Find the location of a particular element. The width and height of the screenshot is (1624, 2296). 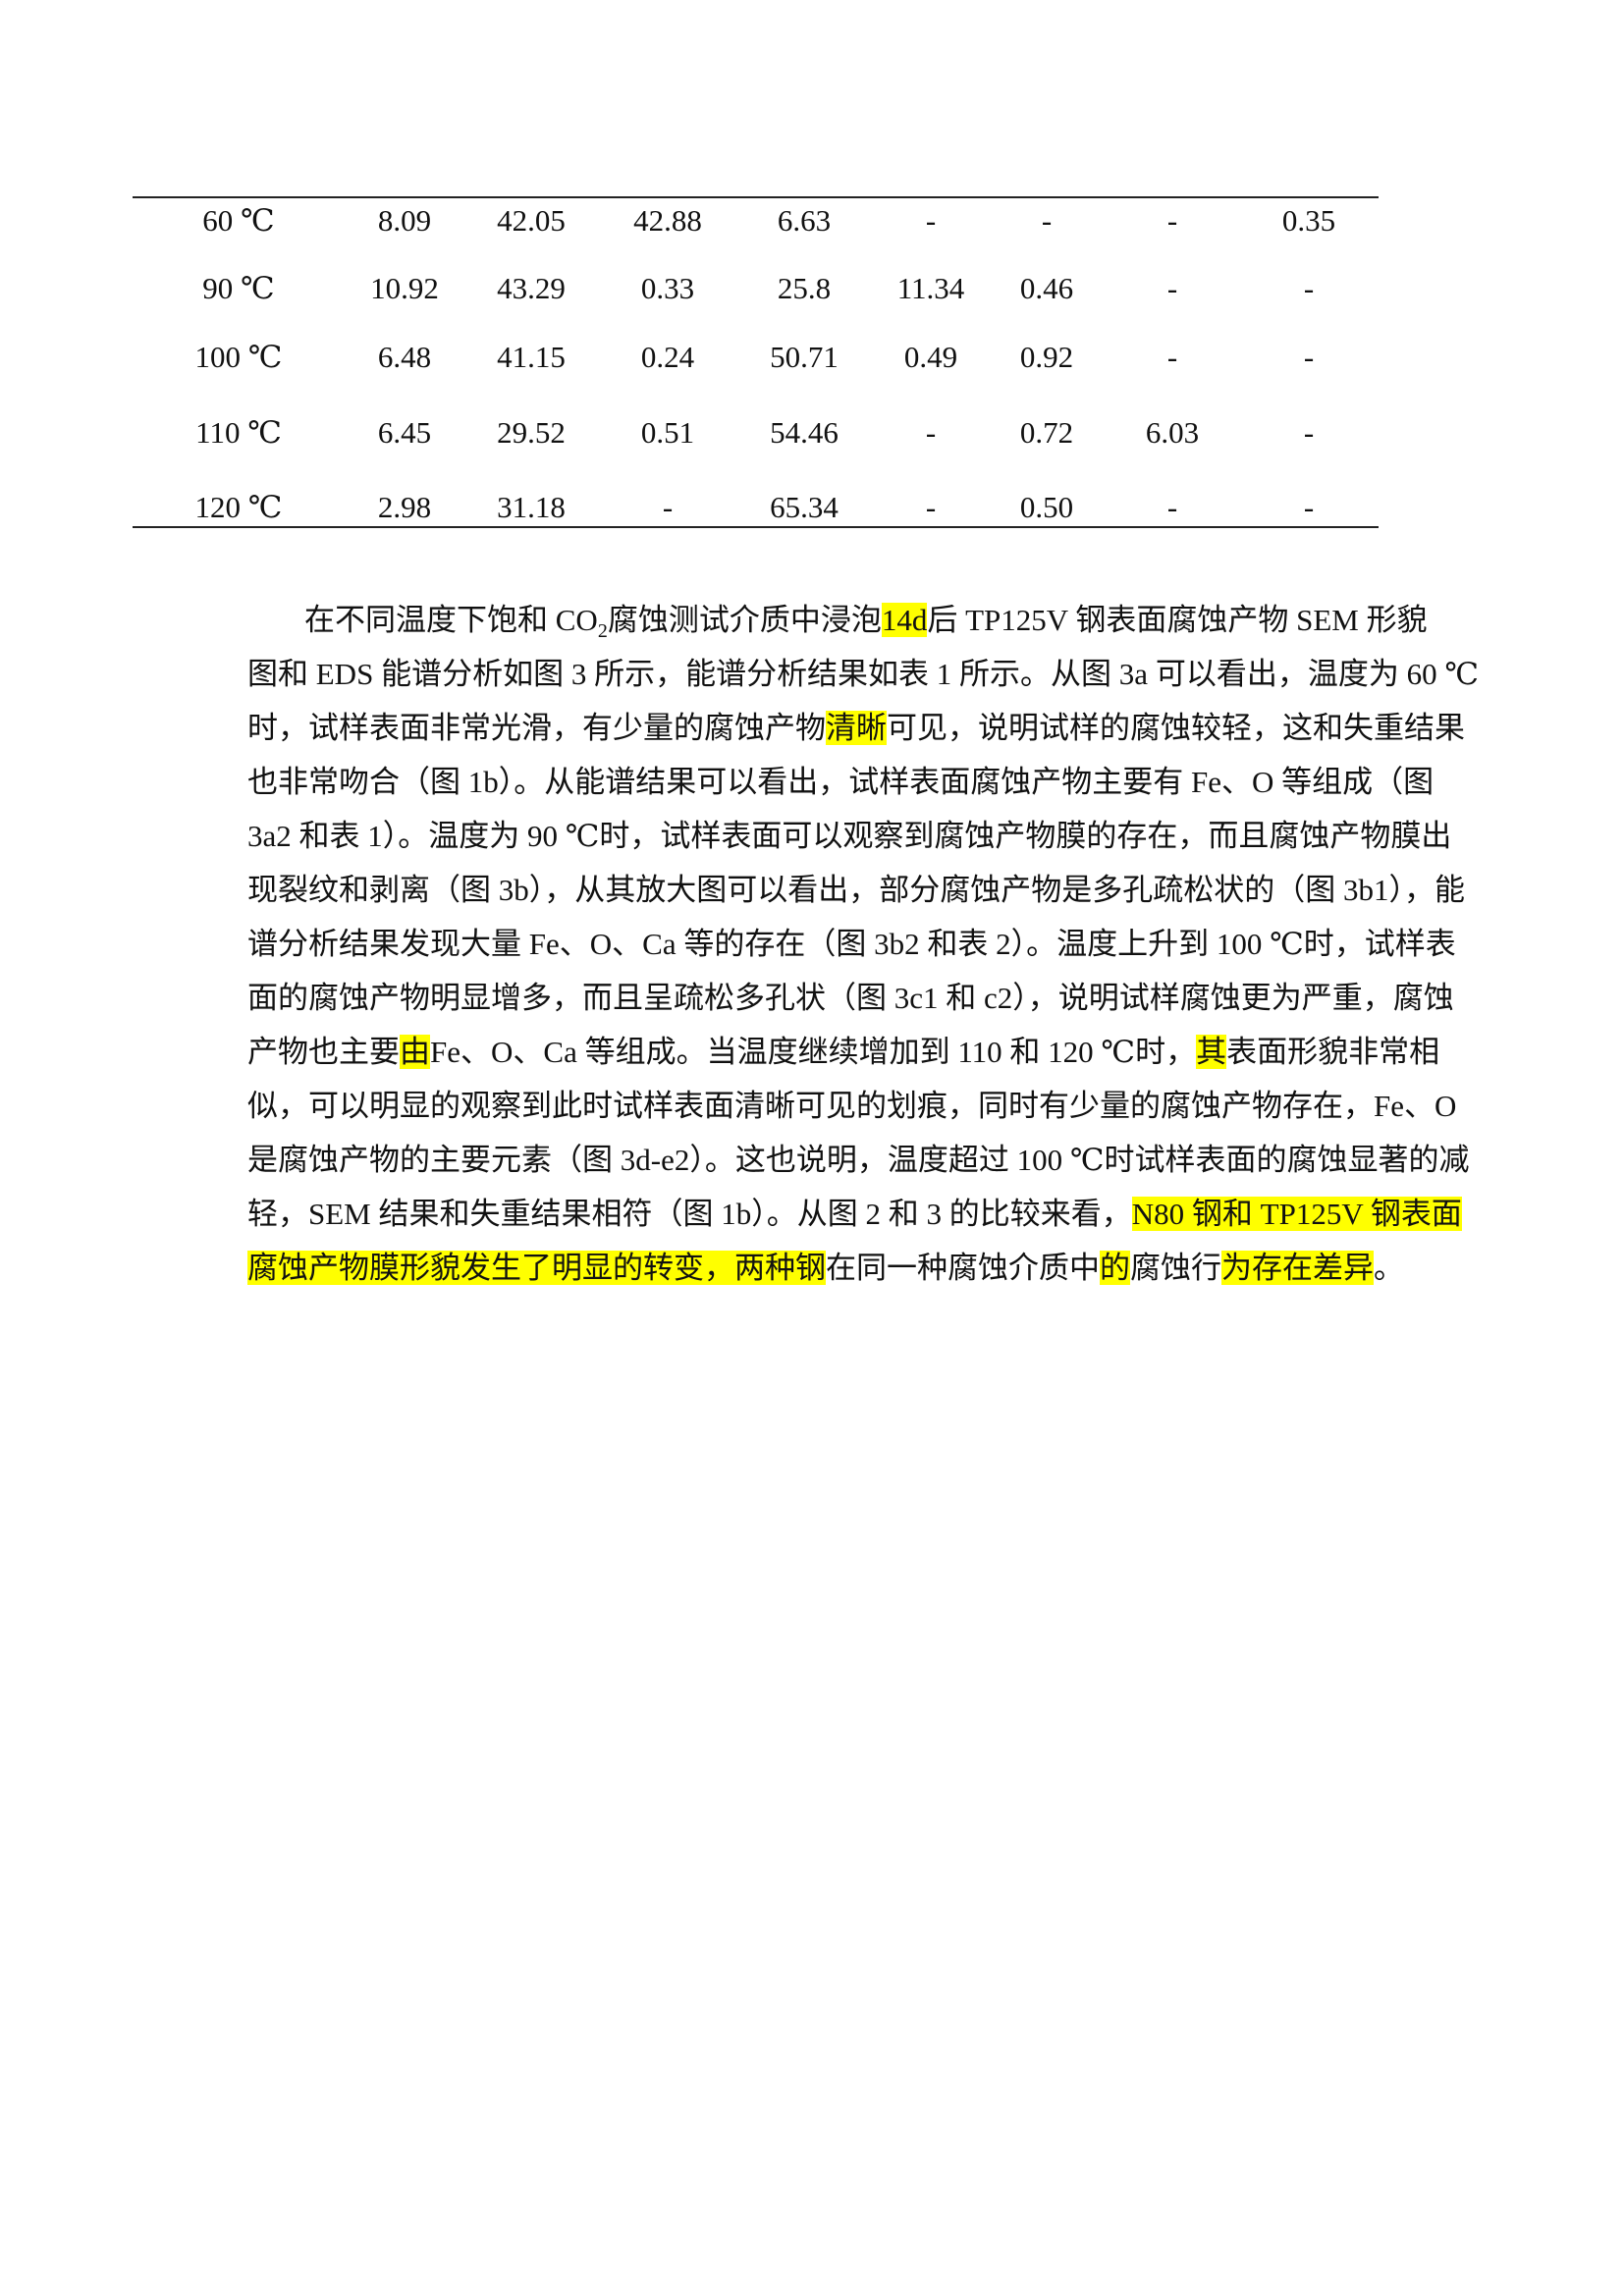

table-cell: 29.52 is located at coordinates (531, 433).